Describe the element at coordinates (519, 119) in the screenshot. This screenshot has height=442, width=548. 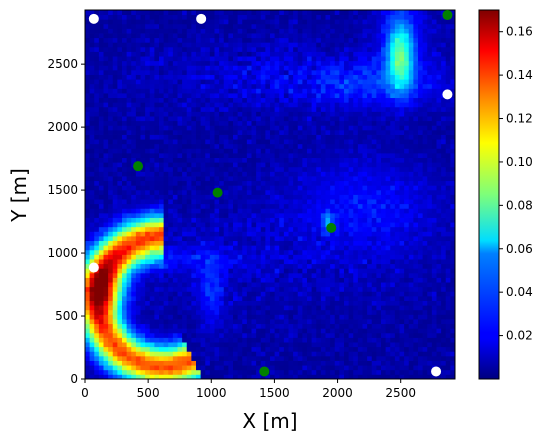
I see `colorbar-tick-label: 0.12` at that location.